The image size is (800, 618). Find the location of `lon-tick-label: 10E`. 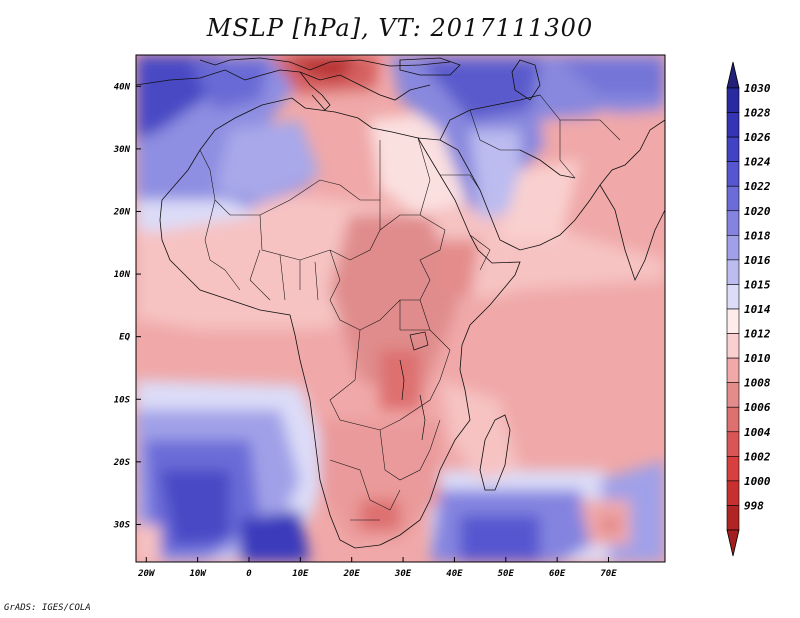

lon-tick-label: 10E is located at coordinates (300, 574).